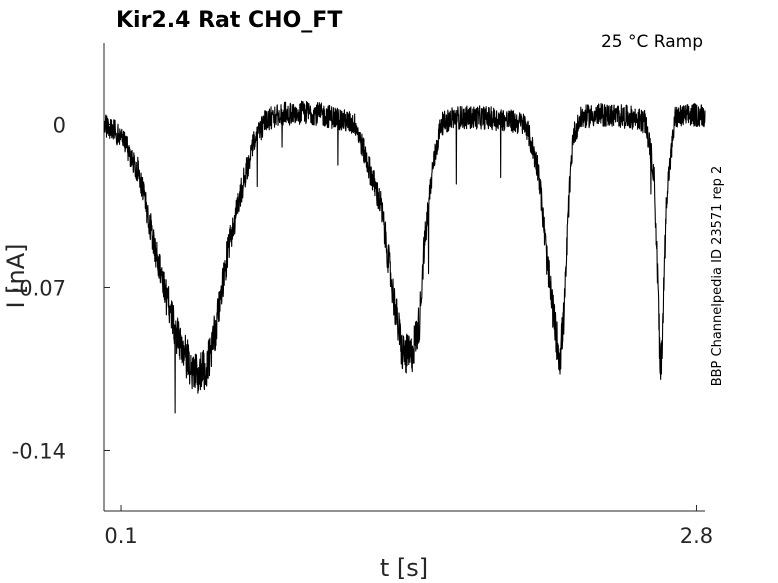 This screenshot has width=778, height=583. What do you see at coordinates (229, 20) in the screenshot?
I see `chart-title: Kir2.4 Rat CHO_FT` at bounding box center [229, 20].